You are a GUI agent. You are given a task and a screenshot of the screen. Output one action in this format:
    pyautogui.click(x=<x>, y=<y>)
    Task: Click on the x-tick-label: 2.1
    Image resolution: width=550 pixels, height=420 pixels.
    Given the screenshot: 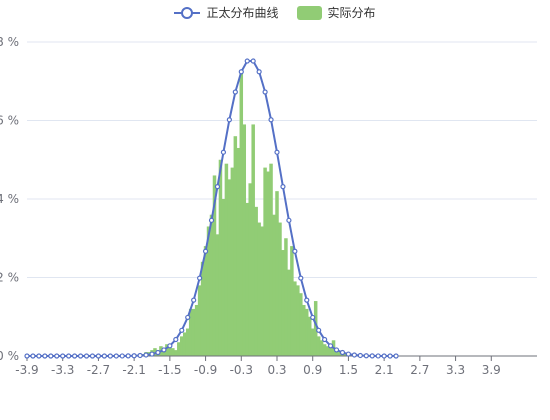 What is the action you would take?
    pyautogui.click(x=384, y=370)
    